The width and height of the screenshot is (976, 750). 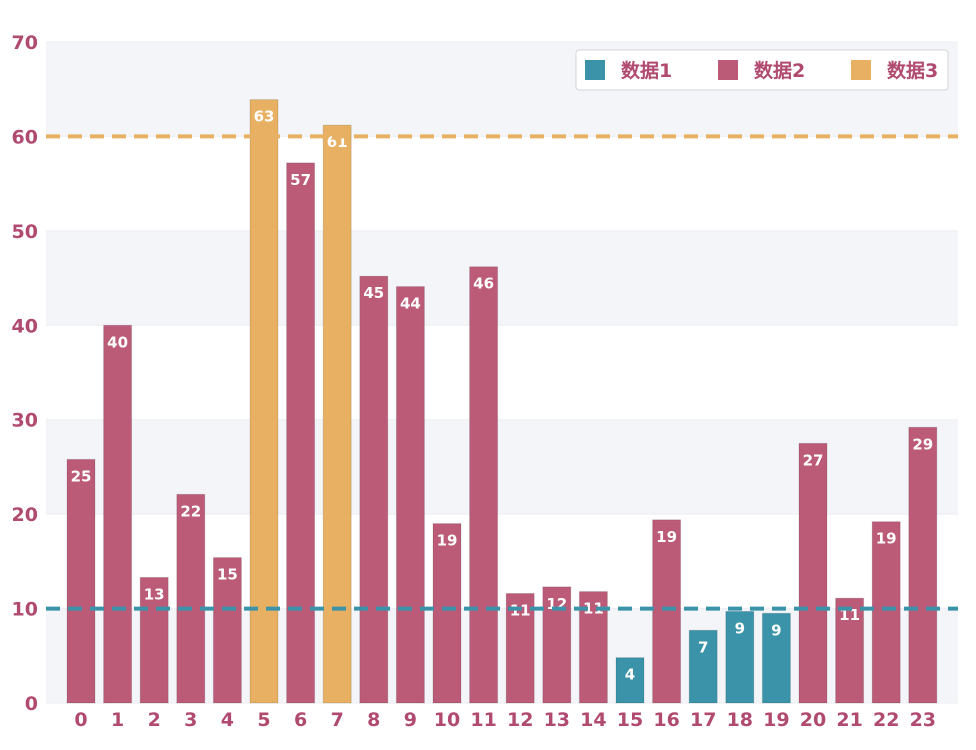 I want to click on legend-label: 数据2, so click(x=779, y=70).